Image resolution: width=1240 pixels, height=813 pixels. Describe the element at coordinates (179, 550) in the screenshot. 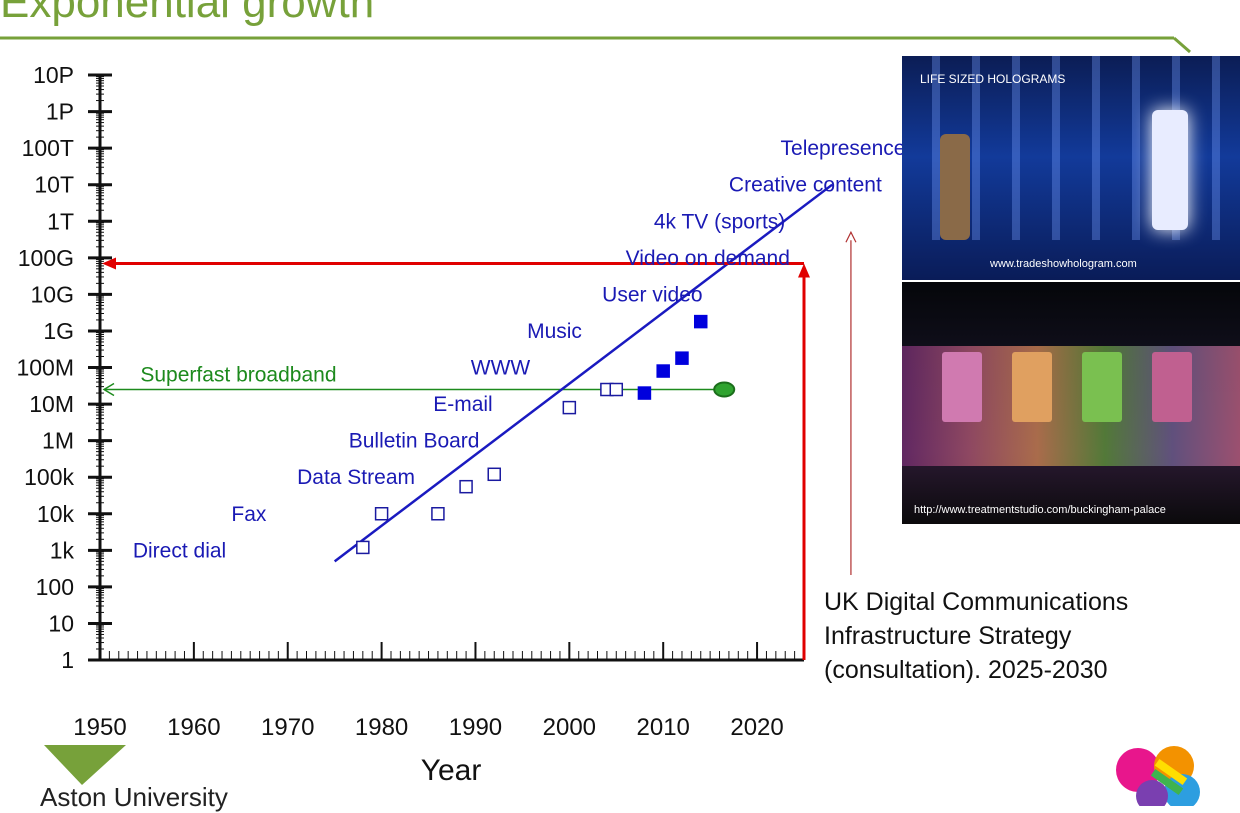

I see `growth-annotation: Direct dial` at that location.